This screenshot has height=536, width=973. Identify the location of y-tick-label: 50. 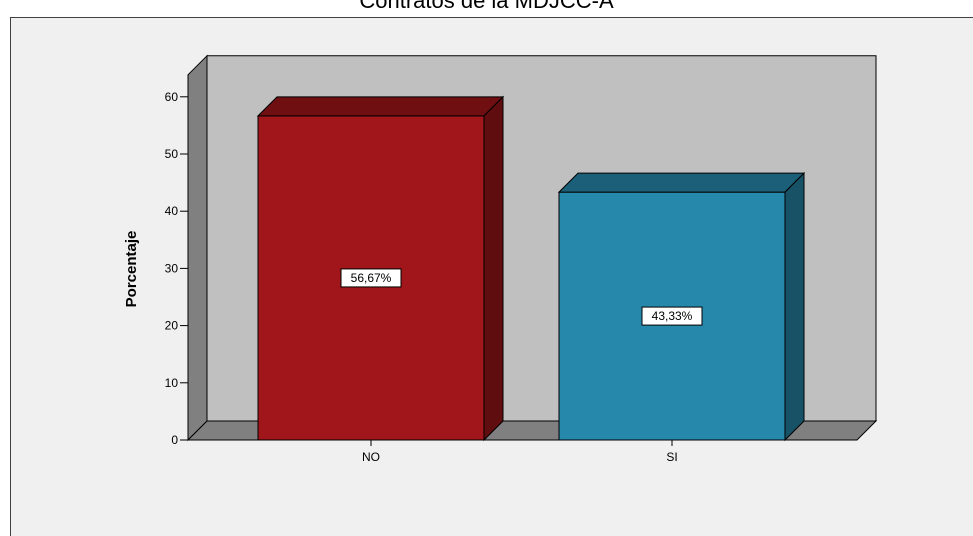
(172, 154).